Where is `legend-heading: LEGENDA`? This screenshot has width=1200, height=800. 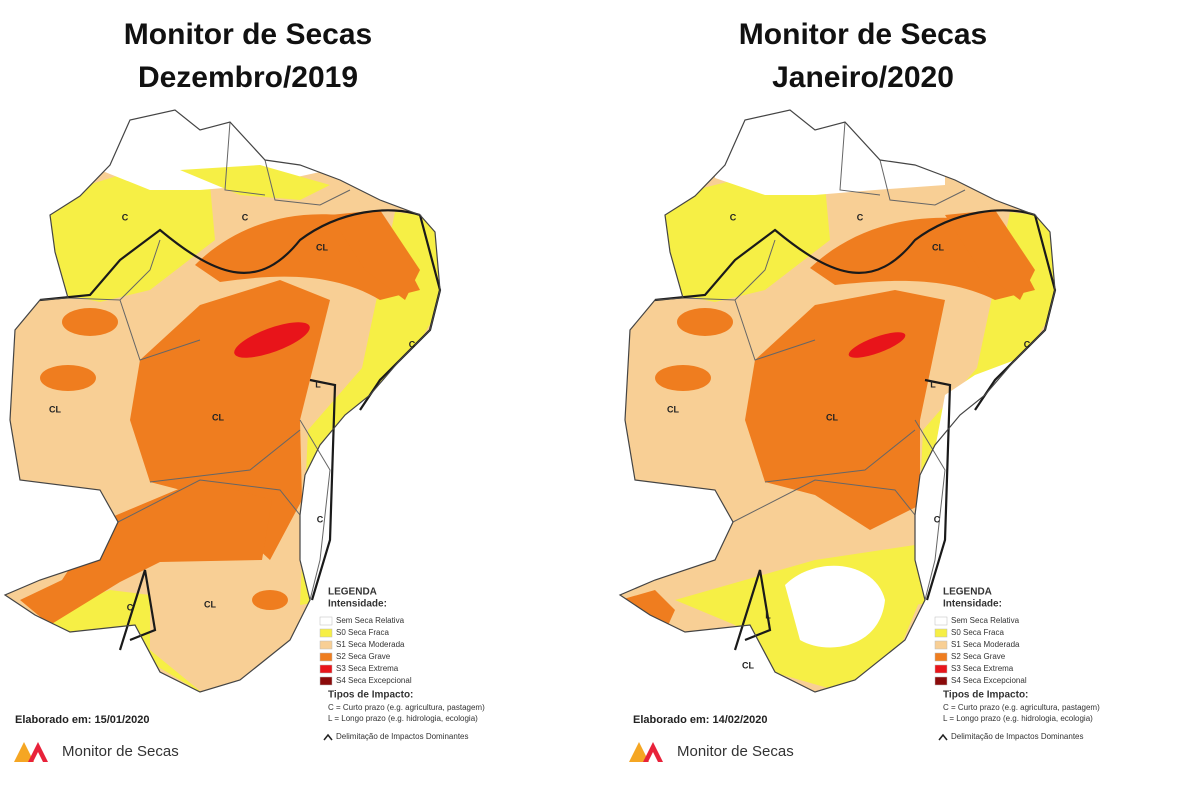 legend-heading: LEGENDA is located at coordinates (967, 592).